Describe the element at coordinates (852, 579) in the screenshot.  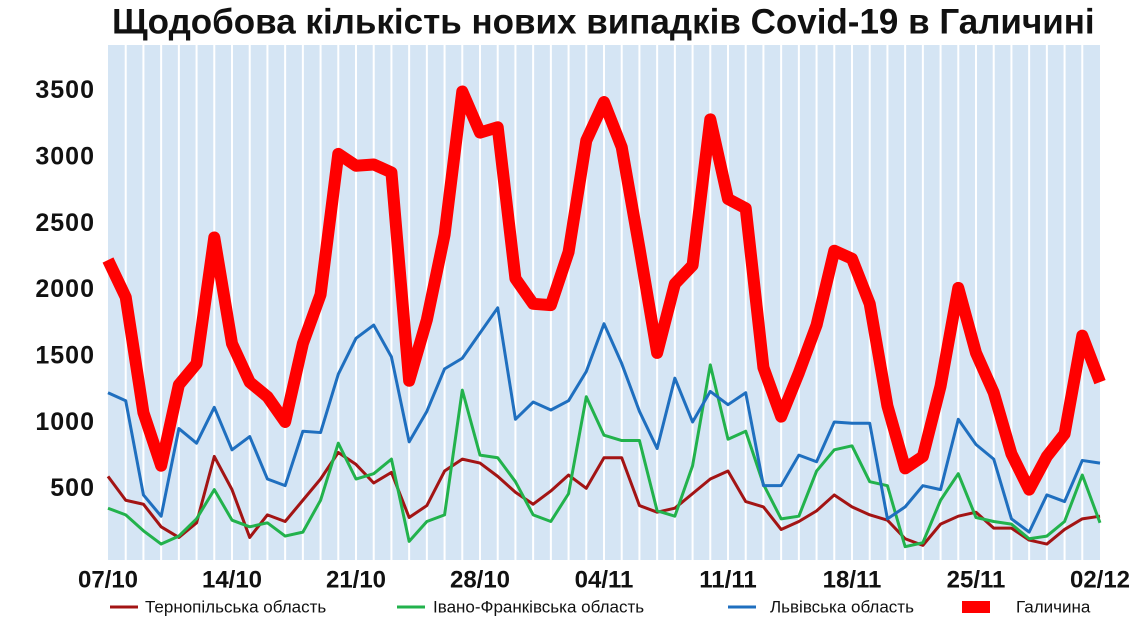
I see `x-tick-label: 18/11` at that location.